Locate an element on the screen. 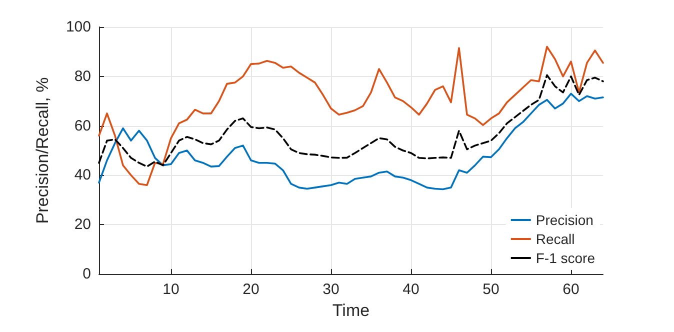 This screenshot has height=332, width=674. legend-label: Precision is located at coordinates (565, 220).